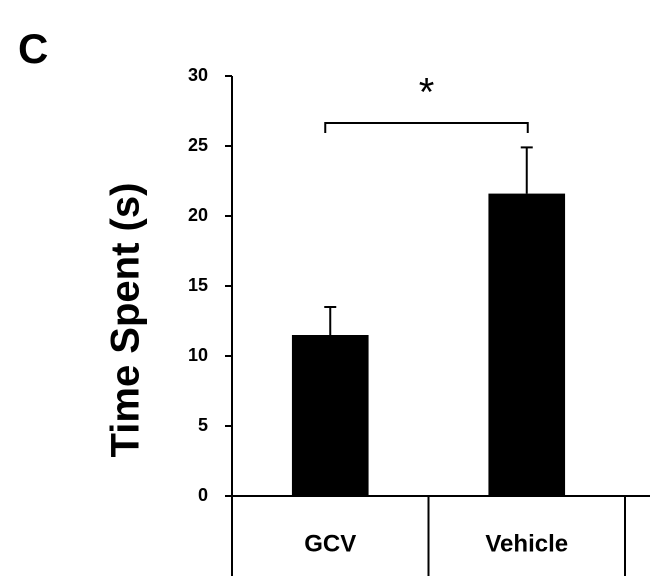  I want to click on x-tick-label: Vehicle, so click(526, 543).